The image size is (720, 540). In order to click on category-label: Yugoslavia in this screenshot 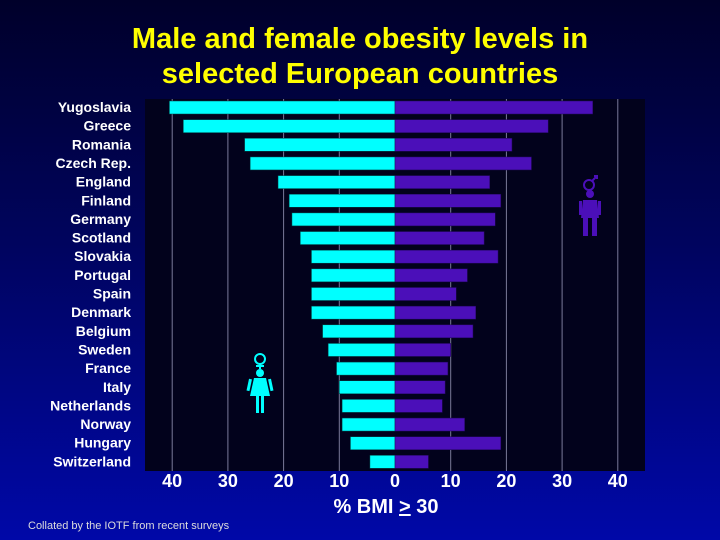, I will do `click(94, 107)`.